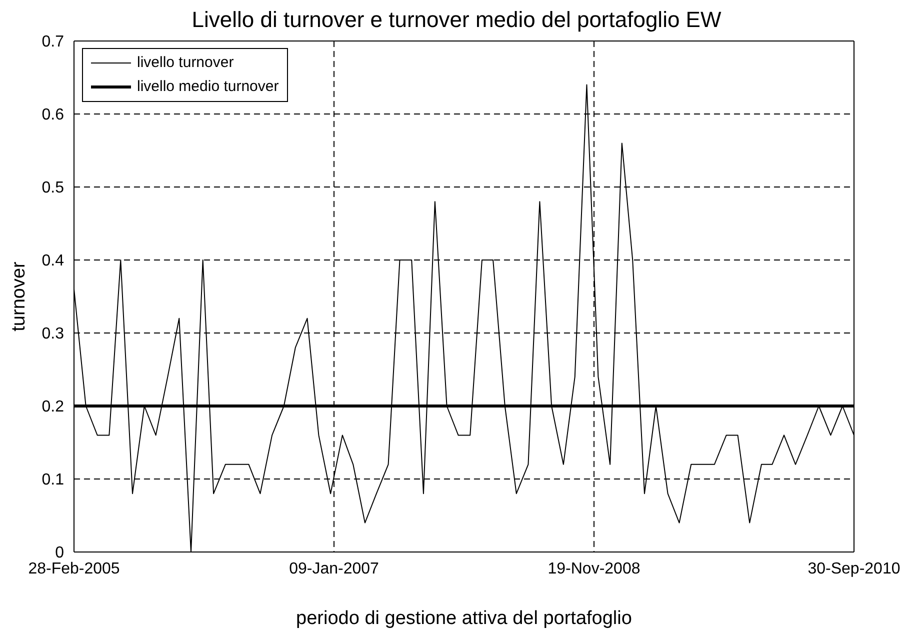  Describe the element at coordinates (854, 569) in the screenshot. I see `x-tick-label: 30-Sep-2010` at that location.